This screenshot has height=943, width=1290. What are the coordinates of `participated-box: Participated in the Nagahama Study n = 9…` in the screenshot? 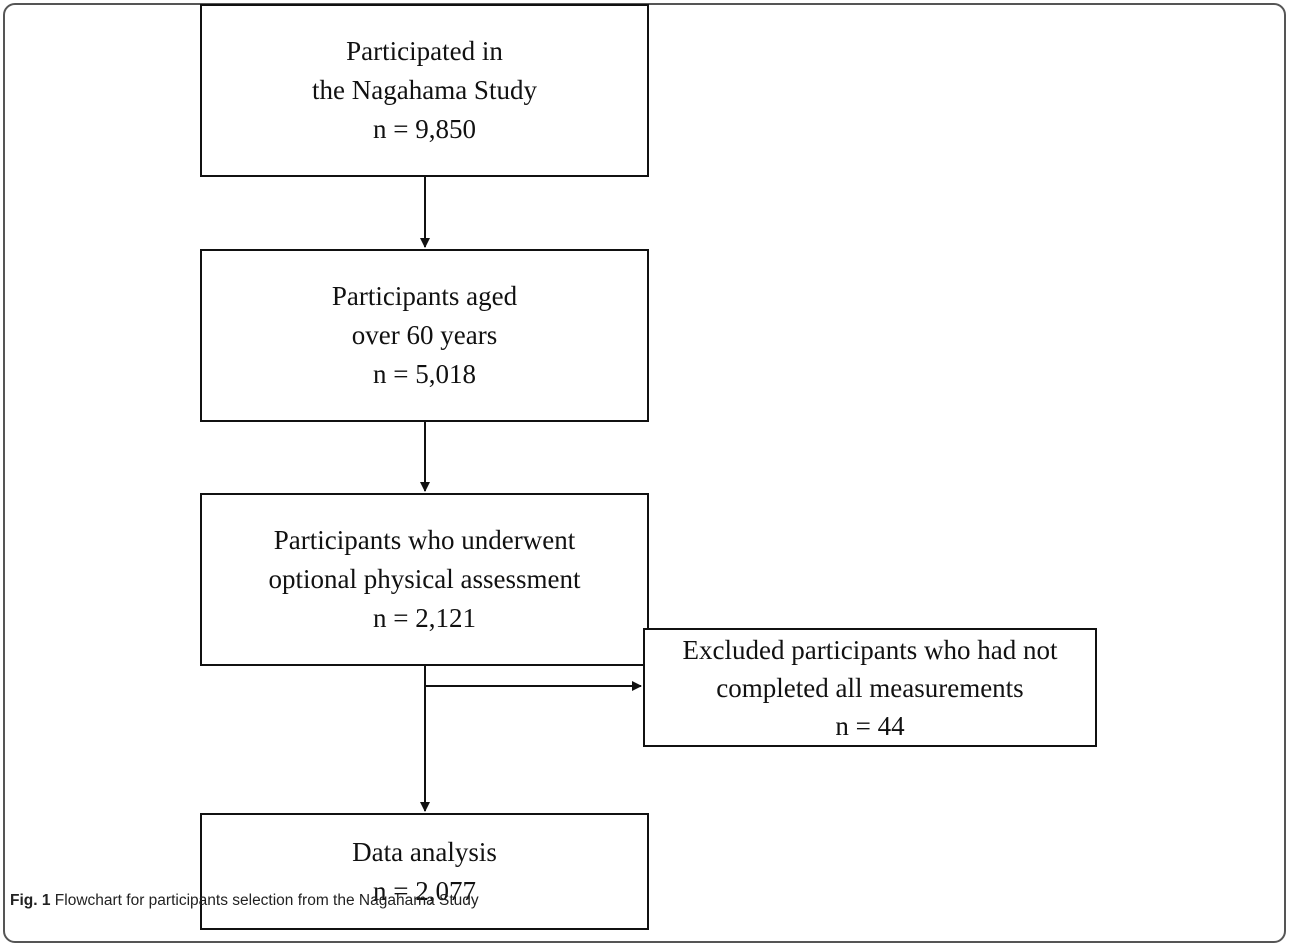 It's located at (424, 90).